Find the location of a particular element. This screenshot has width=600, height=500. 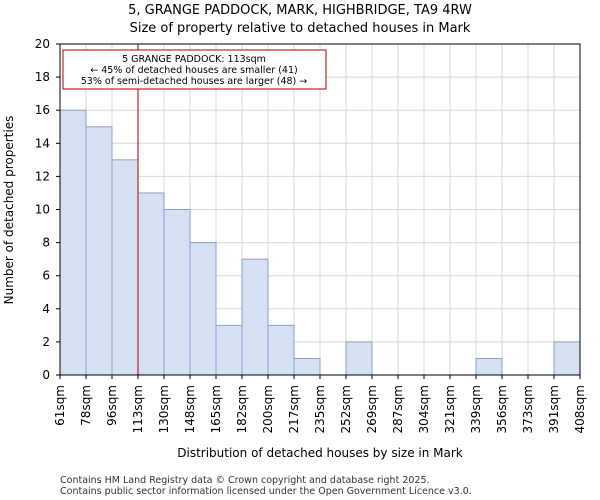

x-tick-label-96sqm: 96sqm is located at coordinates (112, 405).